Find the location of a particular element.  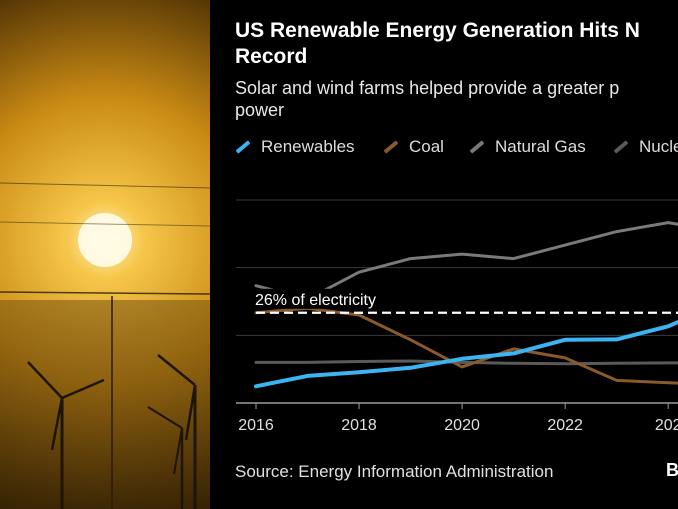

legend-item-nuclear: Nucle is located at coordinates (645, 147).